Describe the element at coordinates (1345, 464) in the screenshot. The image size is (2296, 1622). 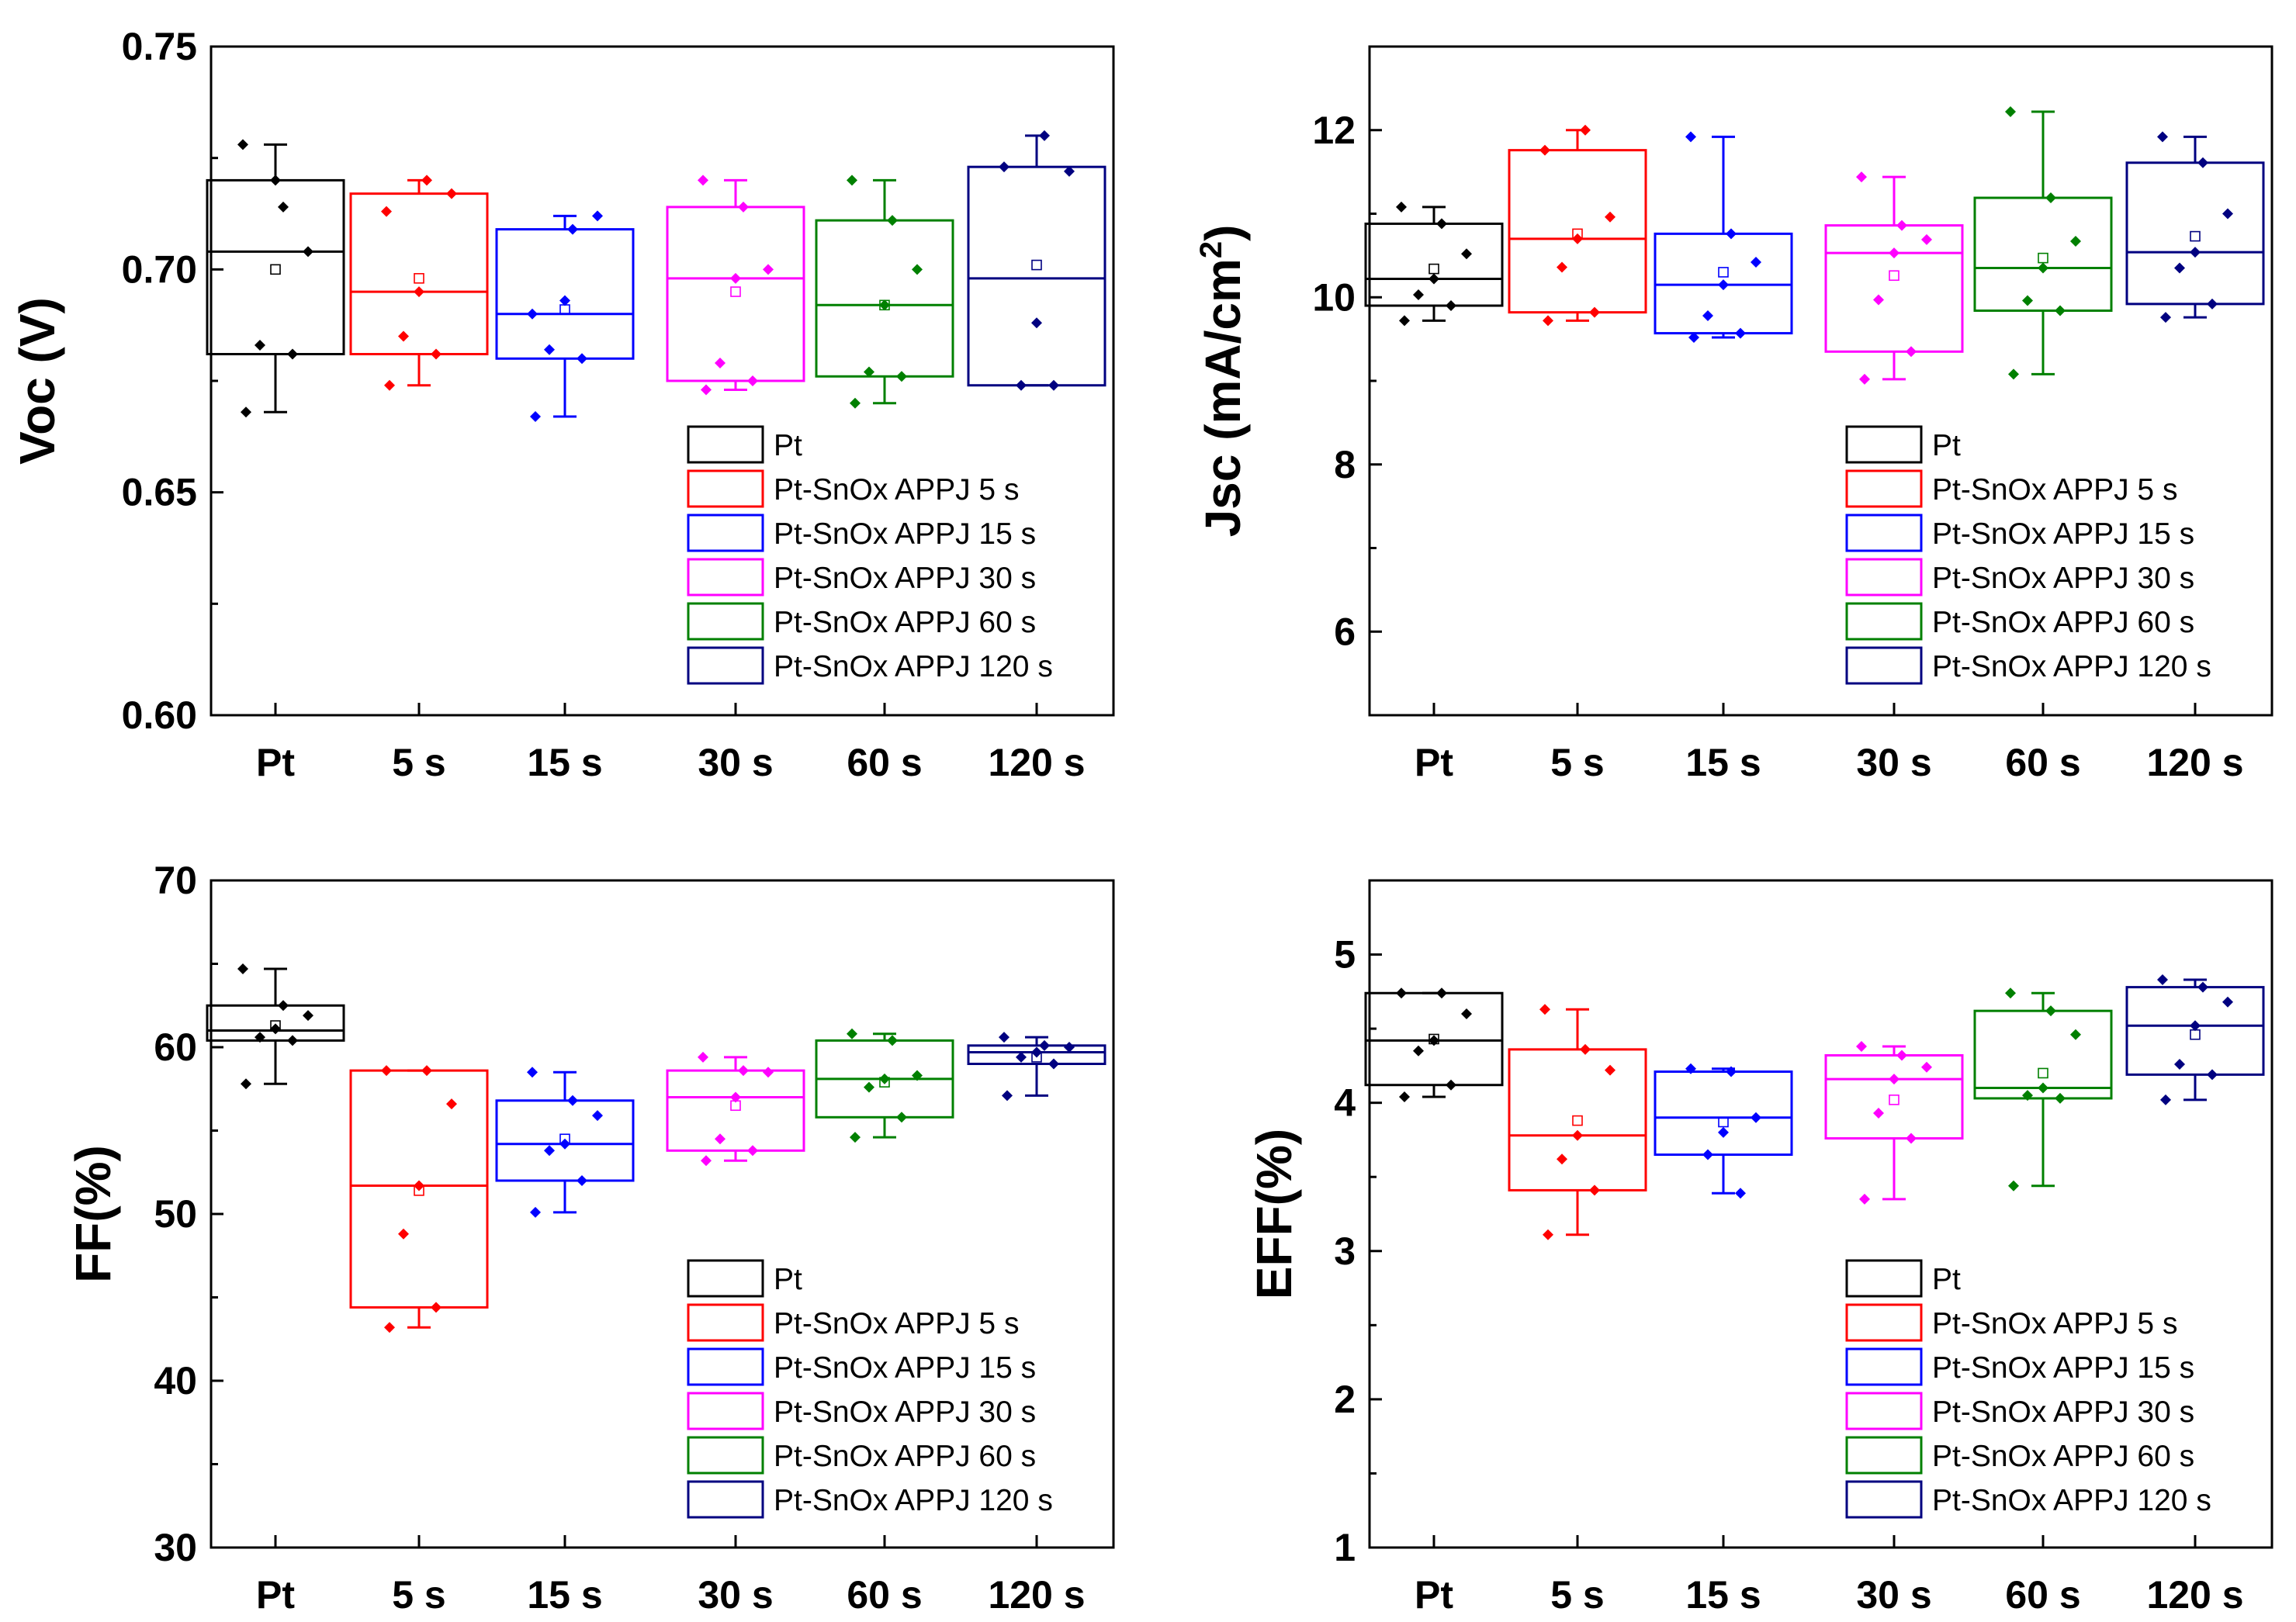
I see `y-tick-label: 8` at that location.